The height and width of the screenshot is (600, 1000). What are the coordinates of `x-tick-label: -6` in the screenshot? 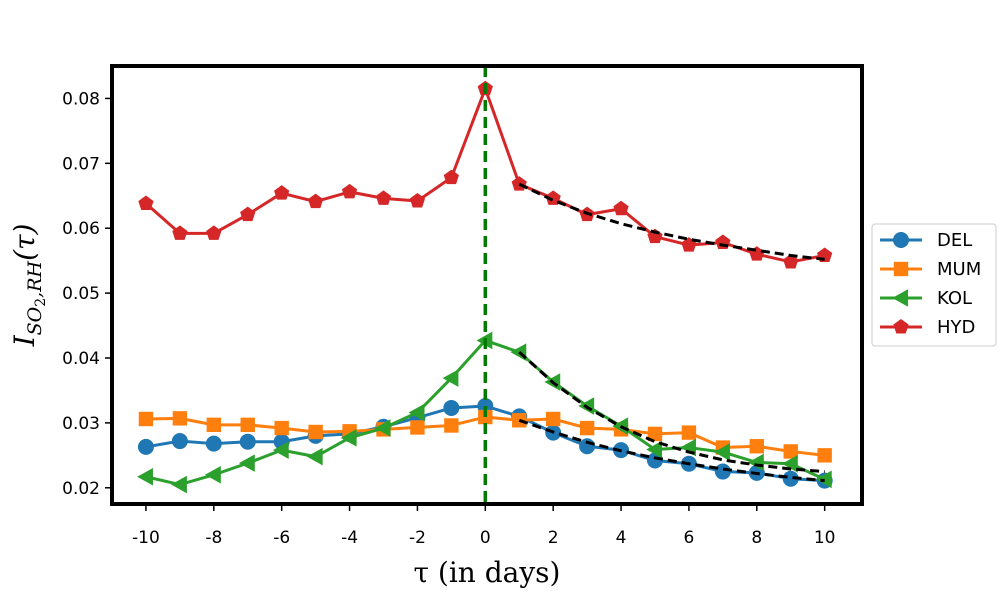 It's located at (281, 538).